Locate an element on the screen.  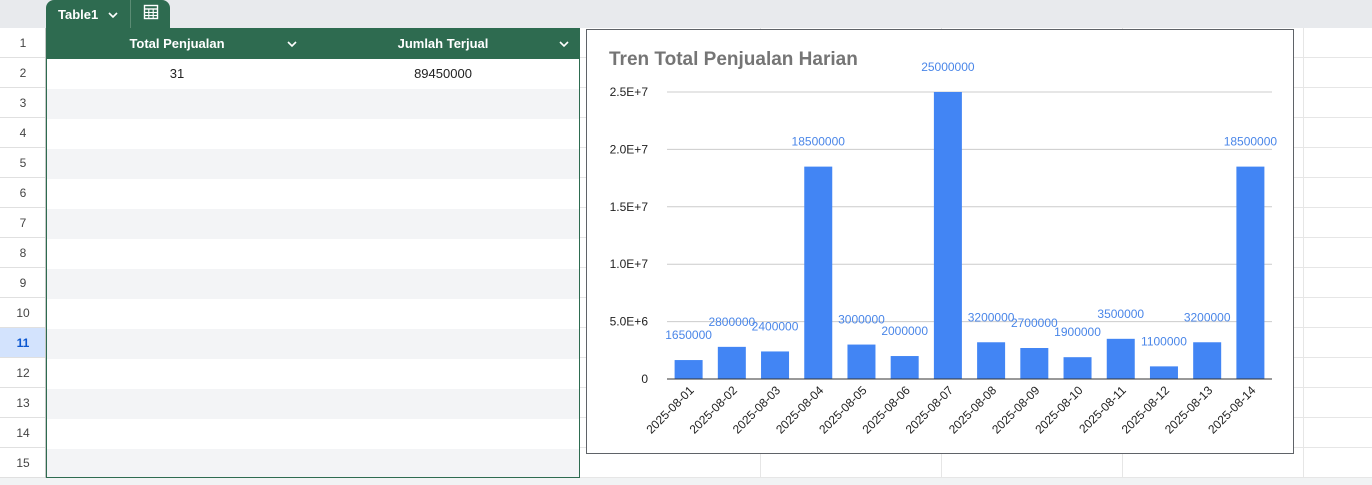
chart-title: Tren Total Penjualan Harian is located at coordinates (733, 59).